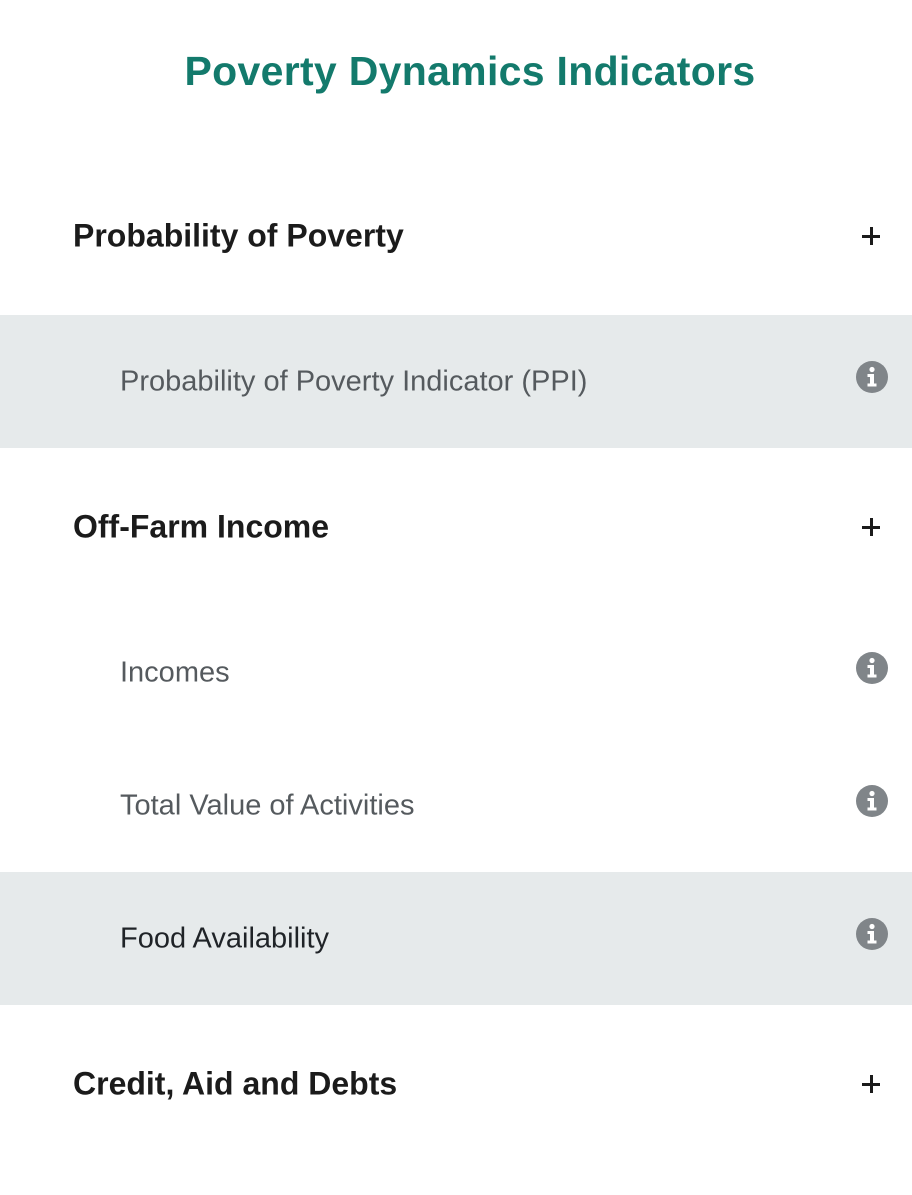 The width and height of the screenshot is (912, 1195). I want to click on indicator-label: Total Value of Activities, so click(267, 805).